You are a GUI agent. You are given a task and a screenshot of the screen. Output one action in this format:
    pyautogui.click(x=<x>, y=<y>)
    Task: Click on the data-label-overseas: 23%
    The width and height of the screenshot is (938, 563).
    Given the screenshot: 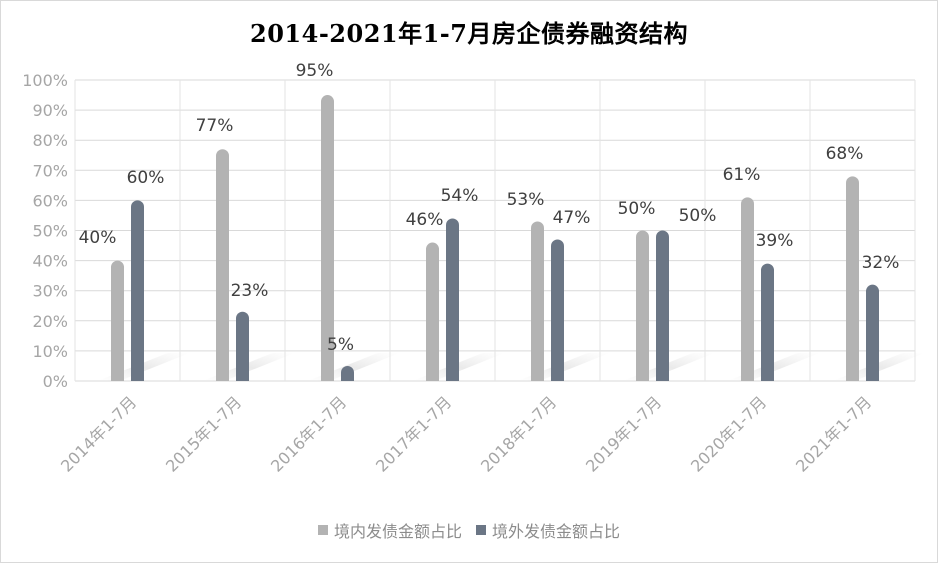 What is the action you would take?
    pyautogui.click(x=250, y=291)
    